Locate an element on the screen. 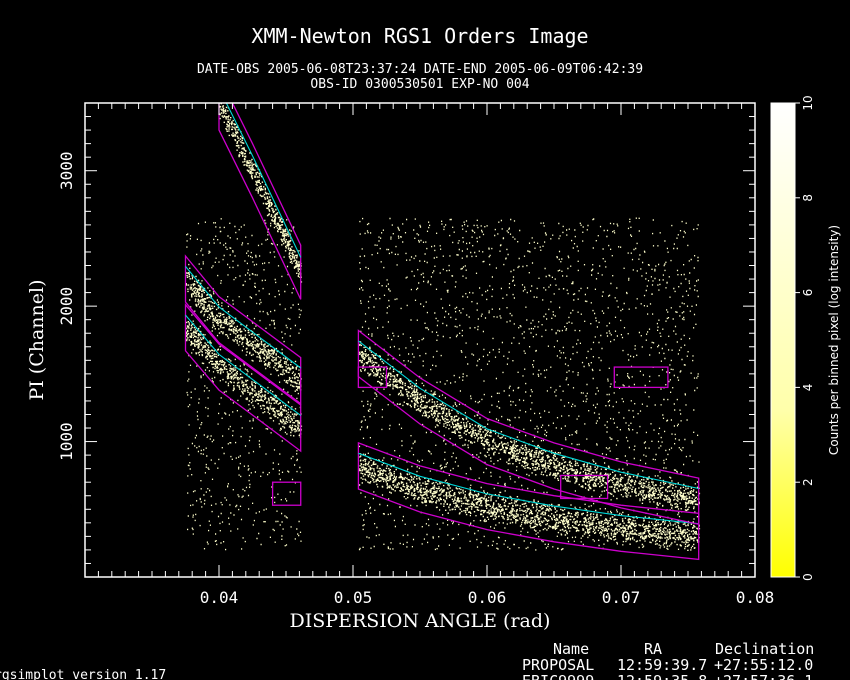 The width and height of the screenshot is (850, 680). colorbar-tick-label: 2 is located at coordinates (808, 482).